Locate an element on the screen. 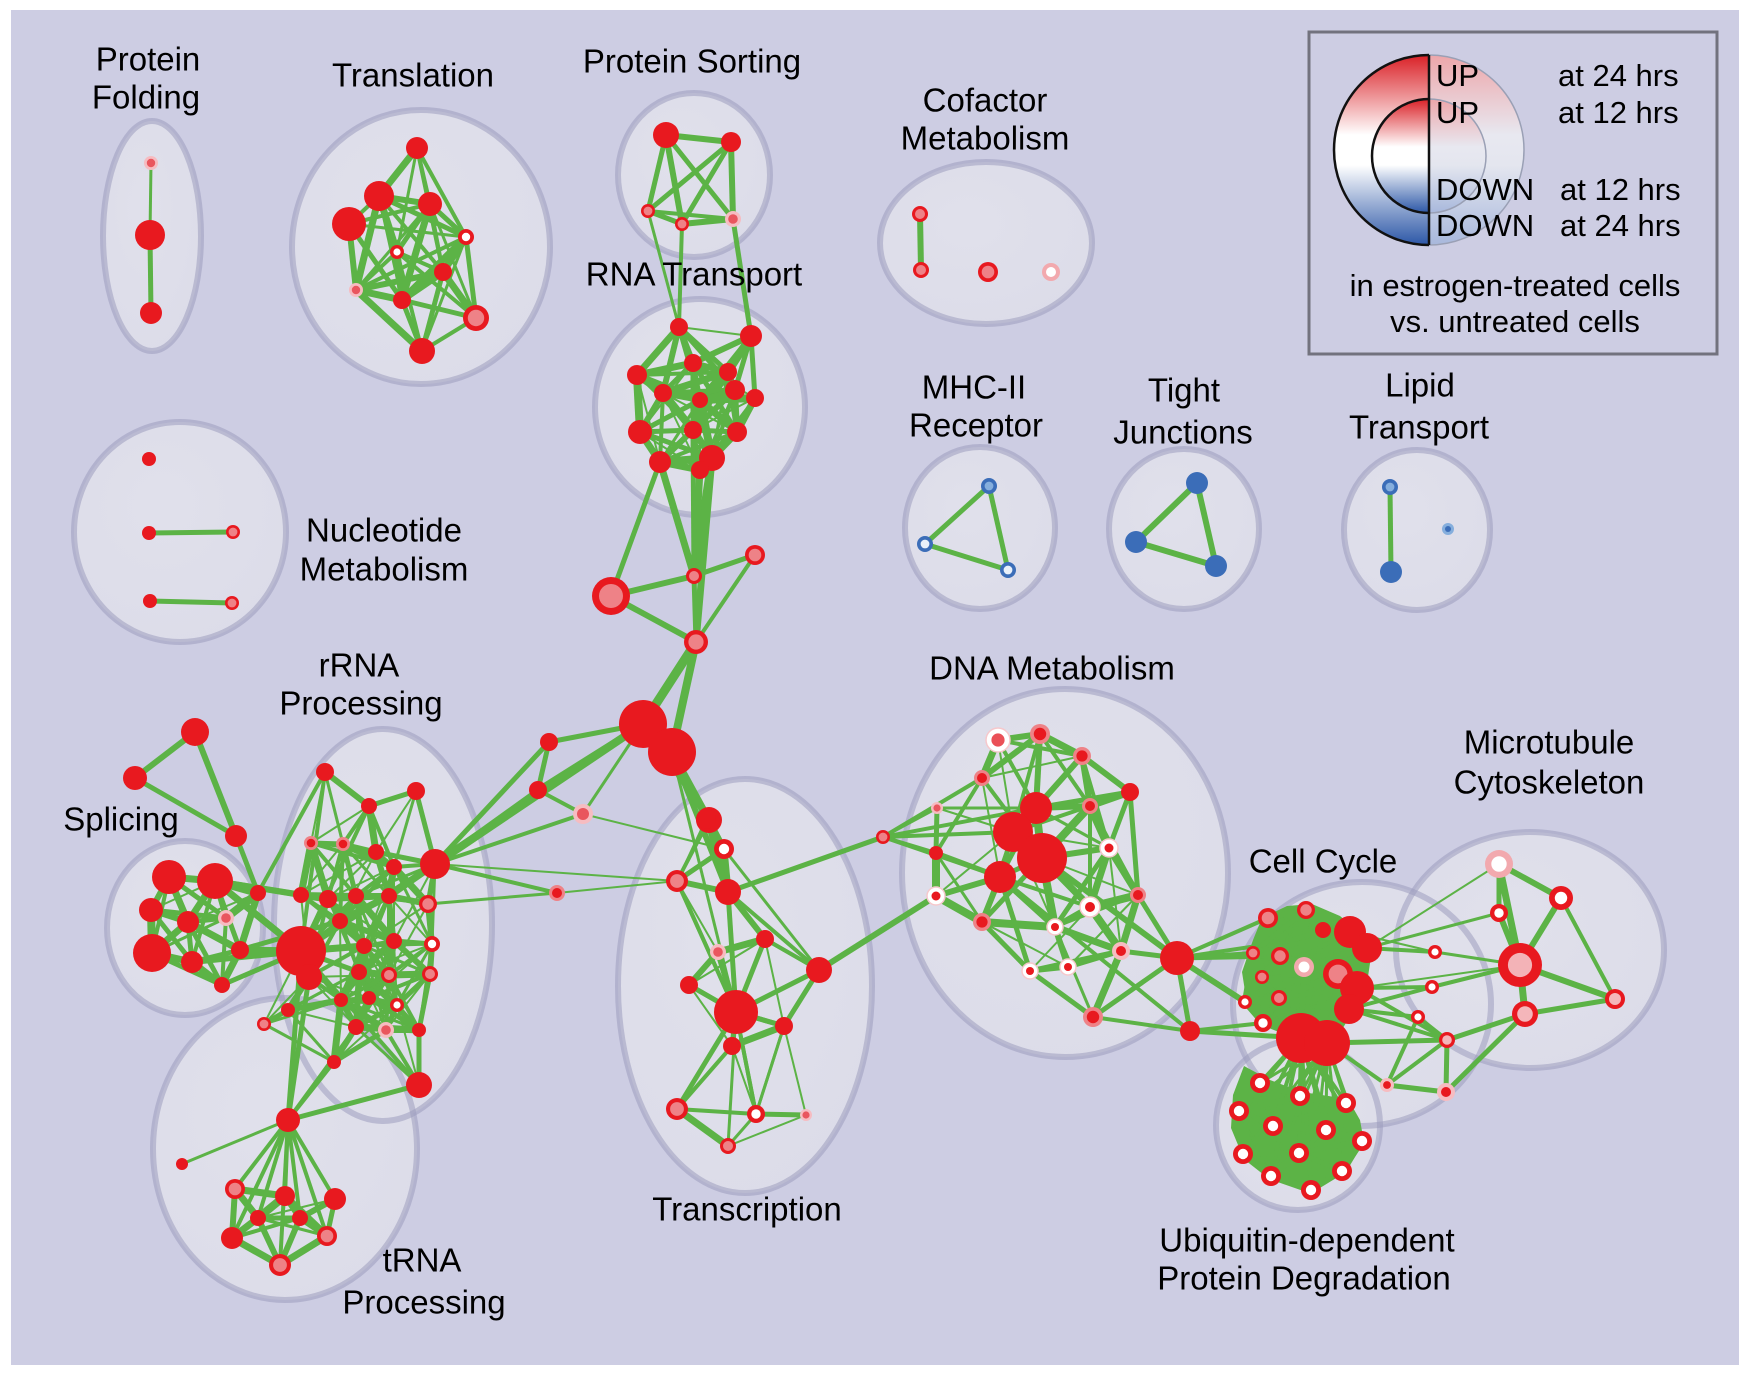  svg-text: Cytoskeleton is located at coordinates (1549, 782).